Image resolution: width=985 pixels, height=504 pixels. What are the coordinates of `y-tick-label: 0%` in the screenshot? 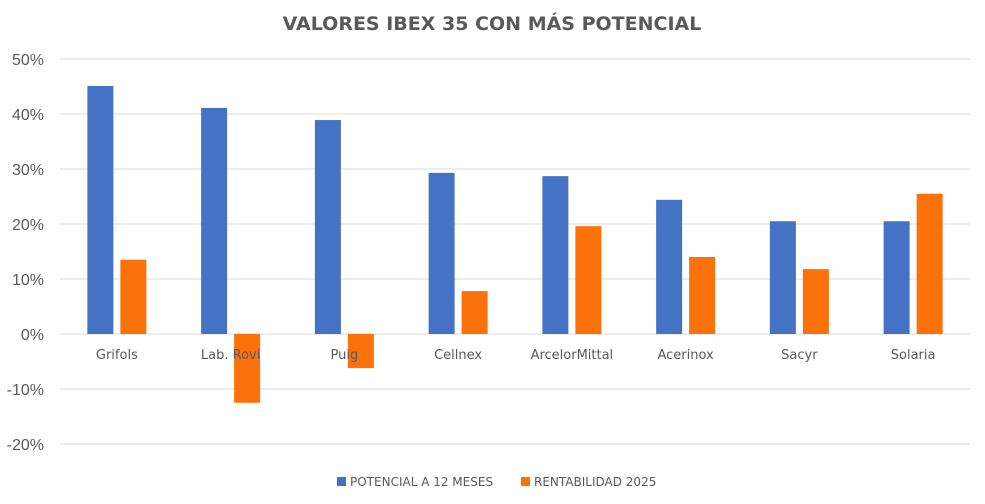 It's located at (32, 335).